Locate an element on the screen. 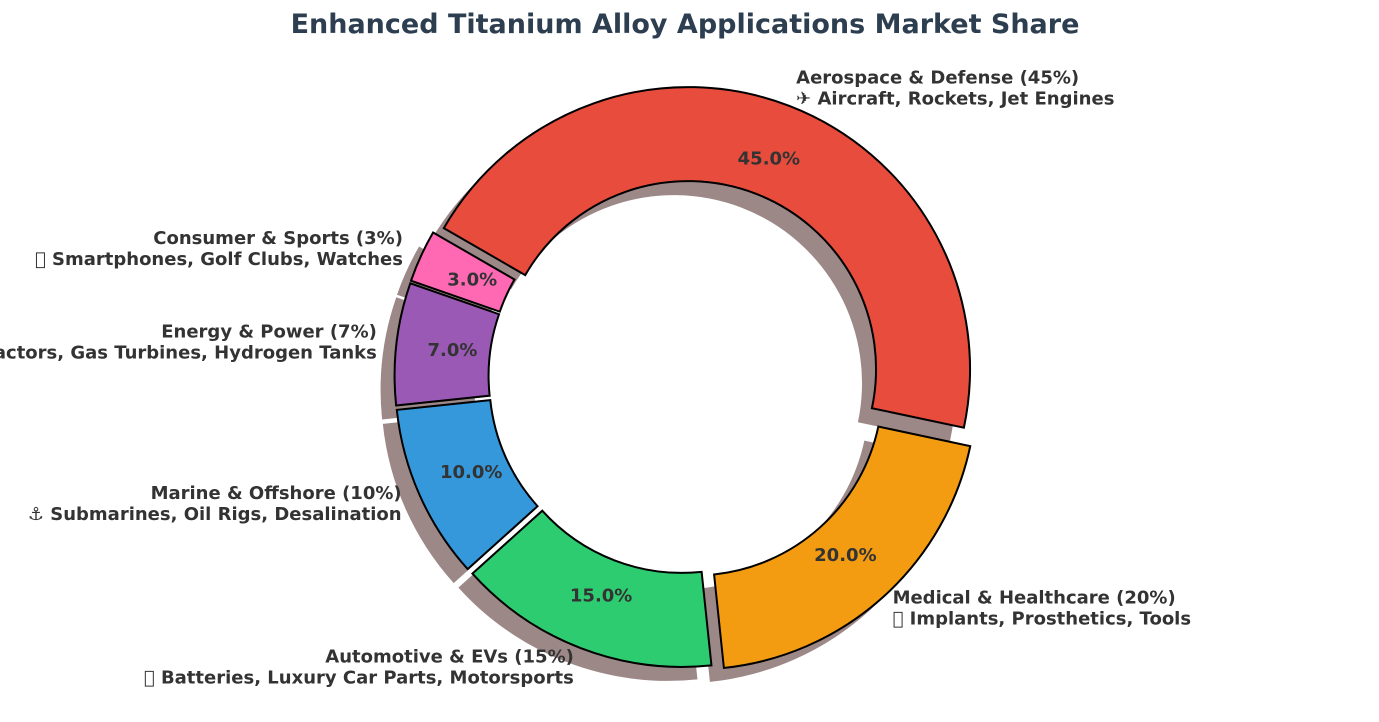 This screenshot has width=1379, height=722. slice-name-marine: Marine & Offshore (10%) is located at coordinates (276, 493).